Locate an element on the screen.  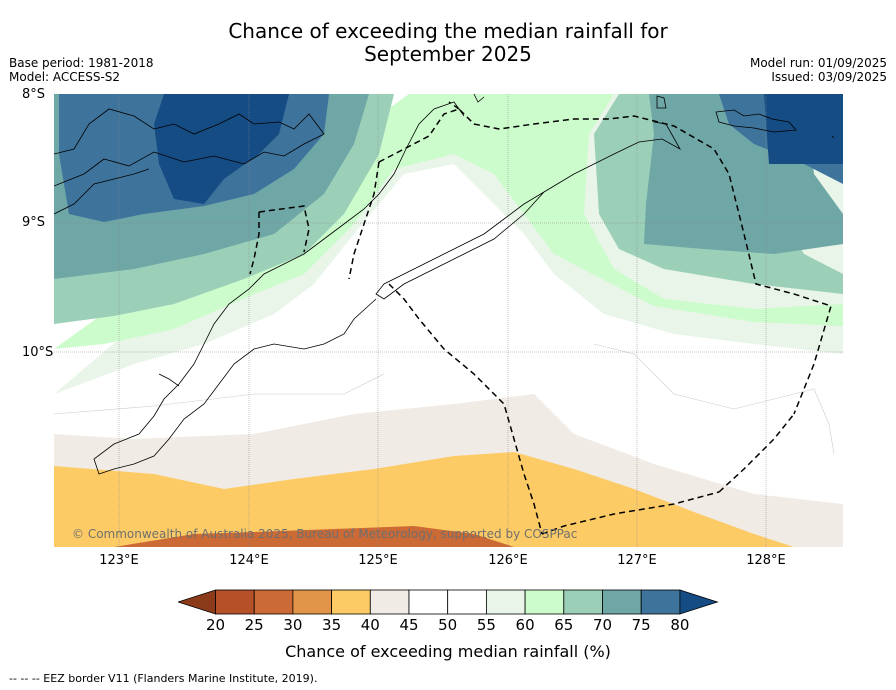
colorbar-extend-low is located at coordinates (197, 602).